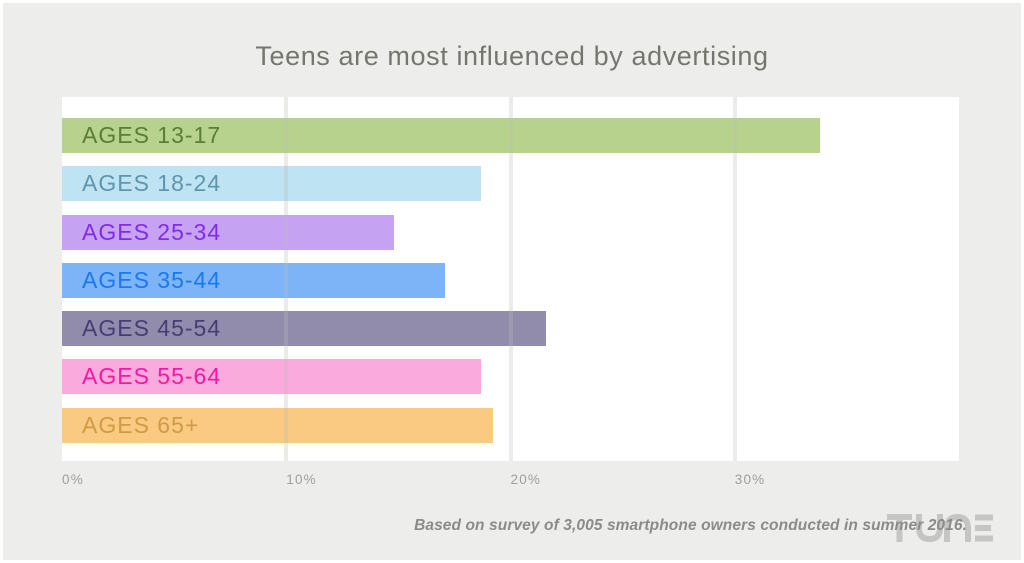 This screenshot has width=1024, height=563. I want to click on tune-logo, so click(940, 528).